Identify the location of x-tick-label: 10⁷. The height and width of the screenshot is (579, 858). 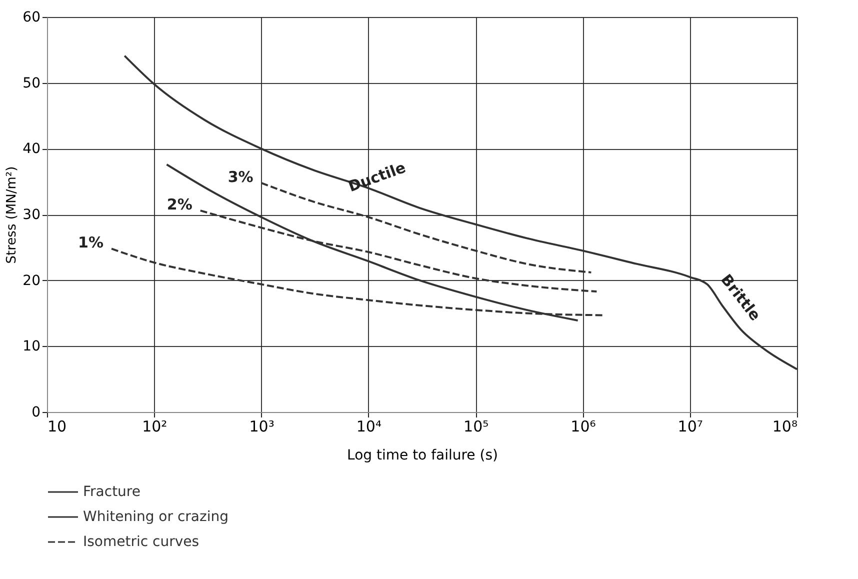
(690, 427).